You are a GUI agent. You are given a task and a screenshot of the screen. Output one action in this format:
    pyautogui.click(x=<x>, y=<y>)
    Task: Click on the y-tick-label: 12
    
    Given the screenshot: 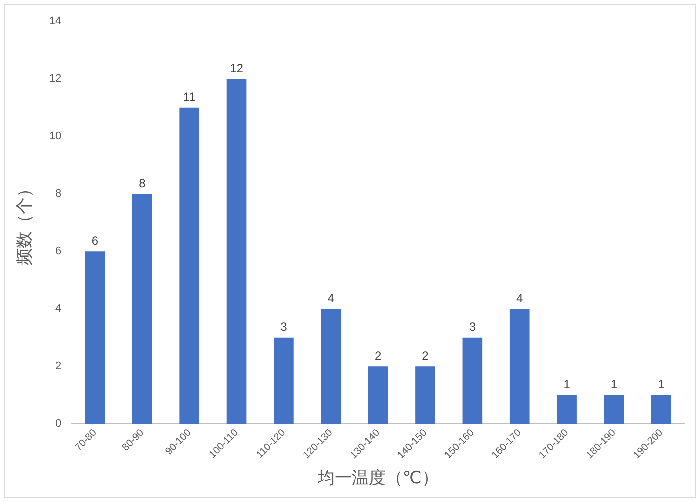 What is the action you would take?
    pyautogui.click(x=55, y=79)
    